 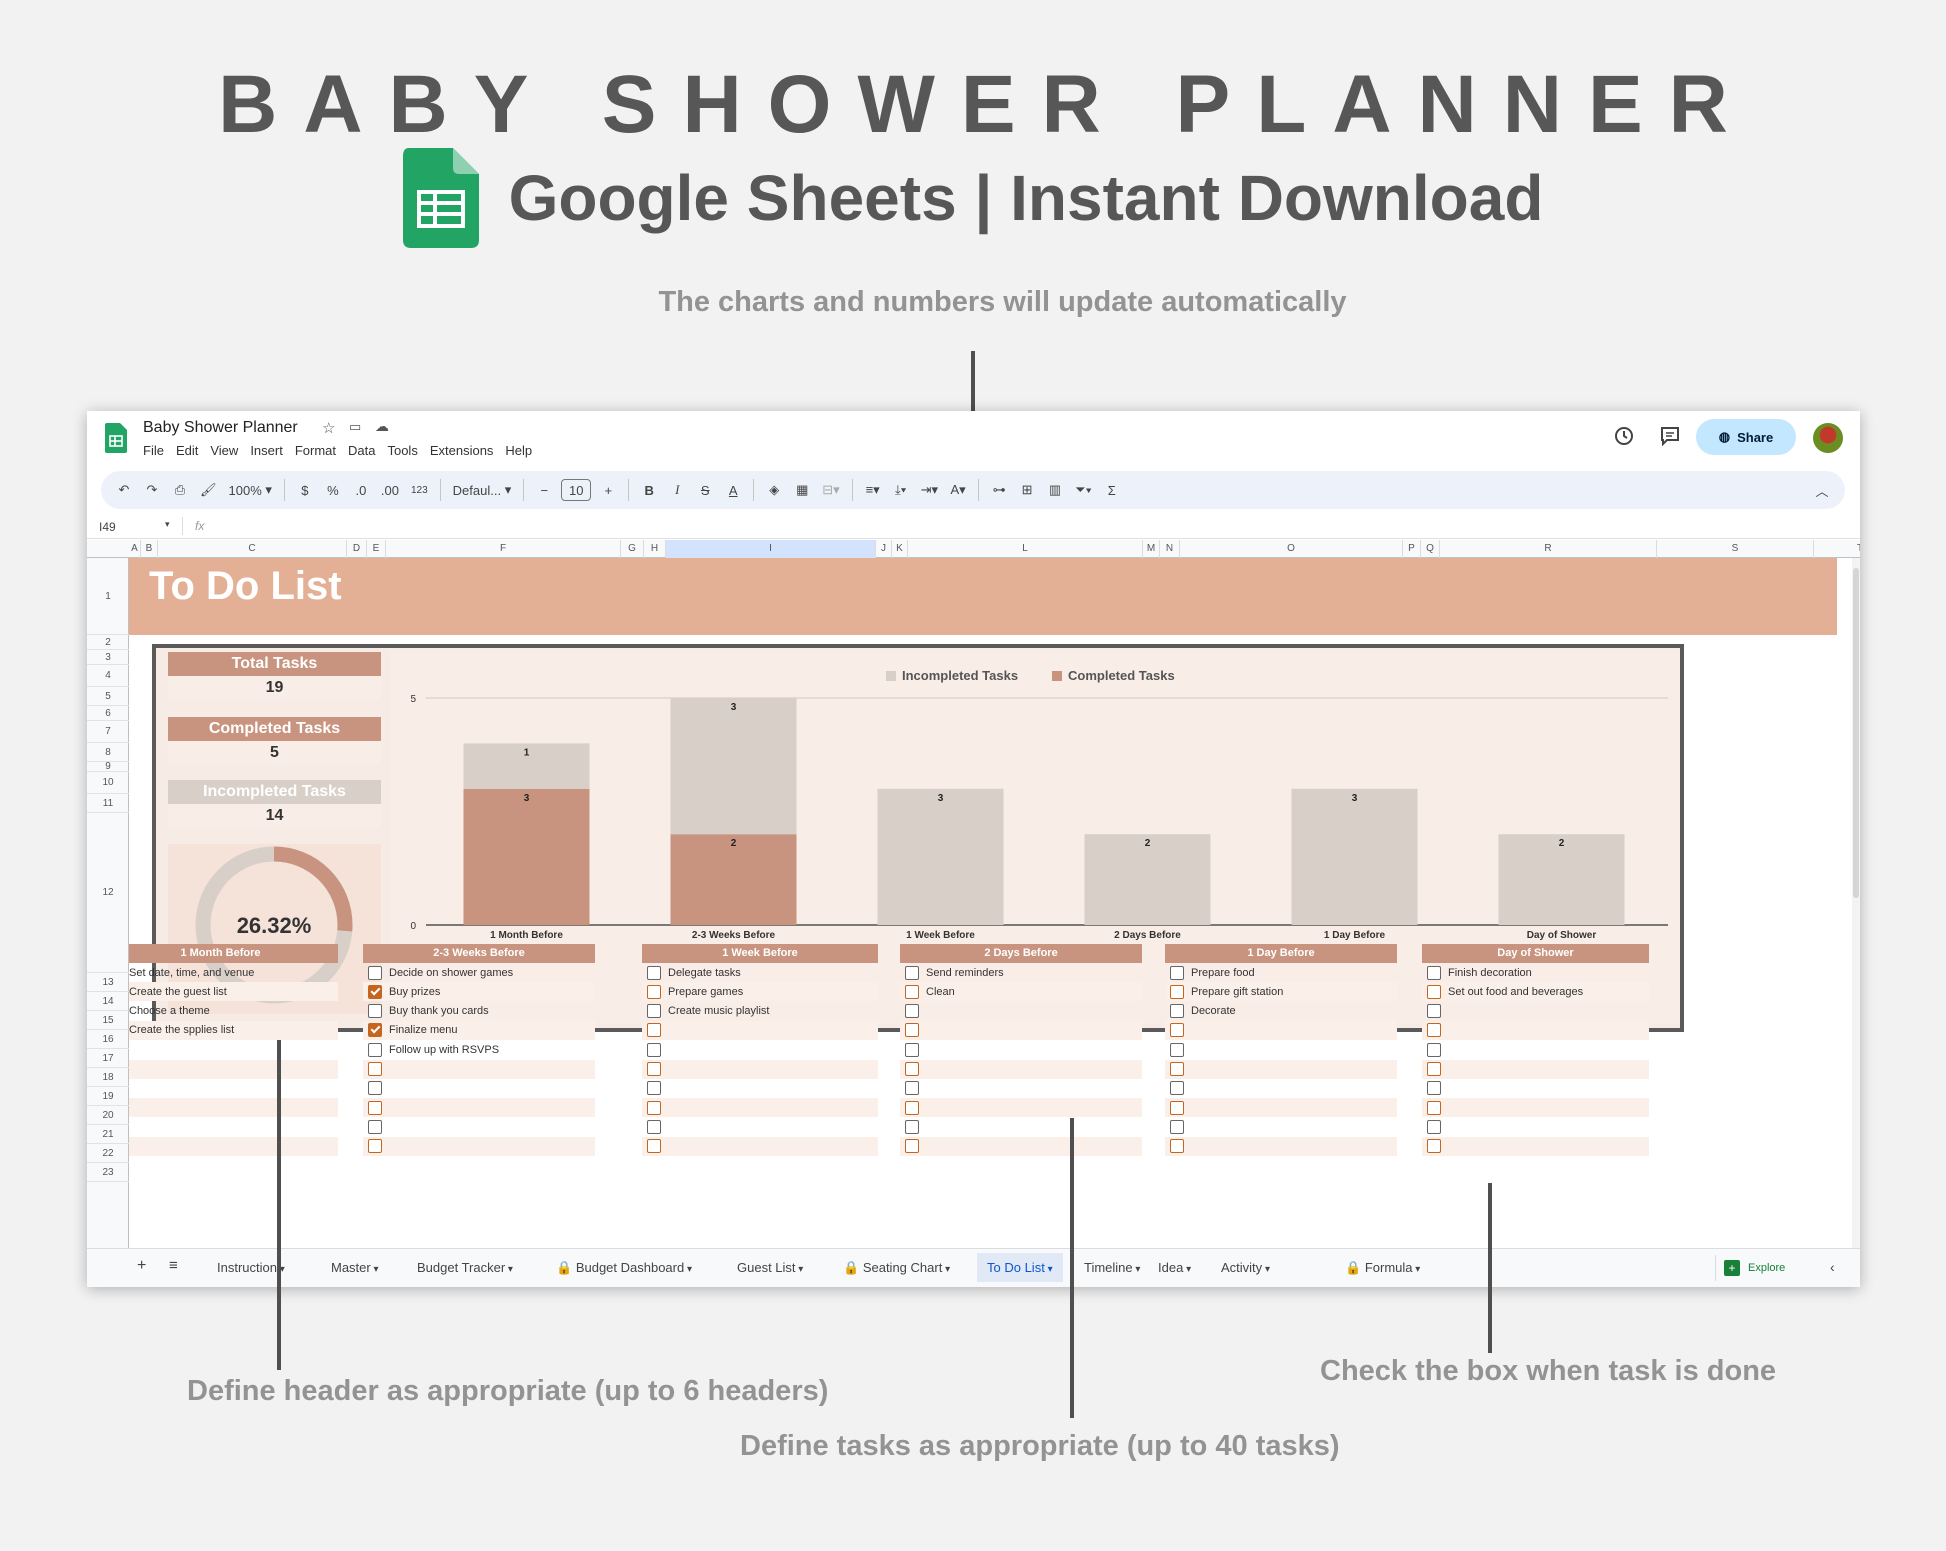 What do you see at coordinates (376, 549) in the screenshot?
I see `column-header-e: E` at bounding box center [376, 549].